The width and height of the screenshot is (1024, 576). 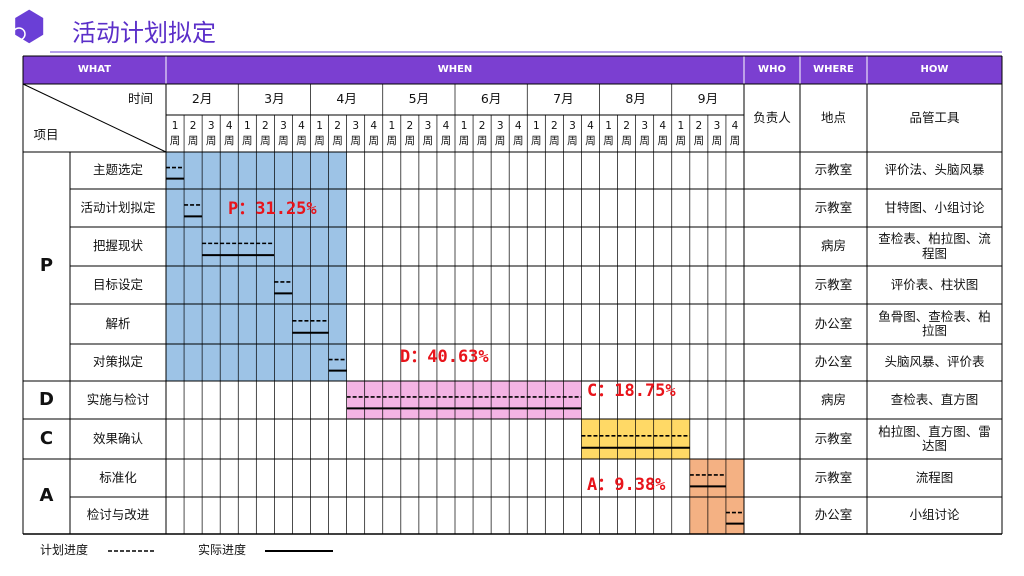 What do you see at coordinates (833, 117) in the screenshot?
I see `sub-header: 地点` at bounding box center [833, 117].